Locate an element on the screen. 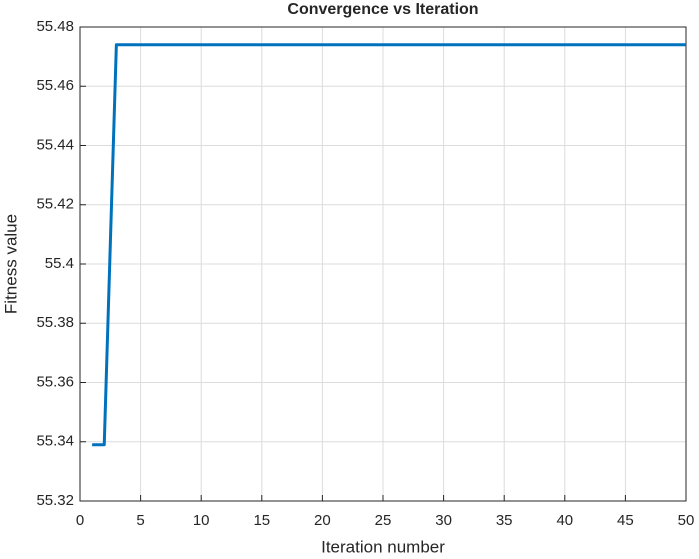 The image size is (699, 559). y-tick-label: 55.46 is located at coordinates (55, 85).